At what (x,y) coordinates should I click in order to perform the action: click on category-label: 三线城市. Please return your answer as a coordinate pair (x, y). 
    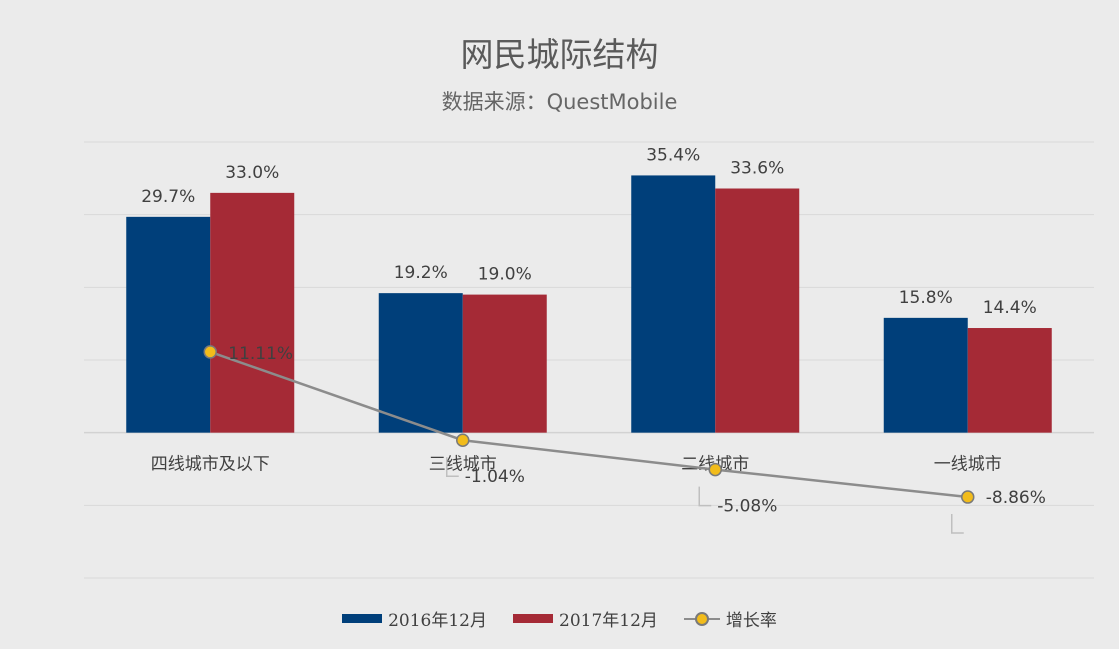
    Looking at the image, I should click on (463, 465).